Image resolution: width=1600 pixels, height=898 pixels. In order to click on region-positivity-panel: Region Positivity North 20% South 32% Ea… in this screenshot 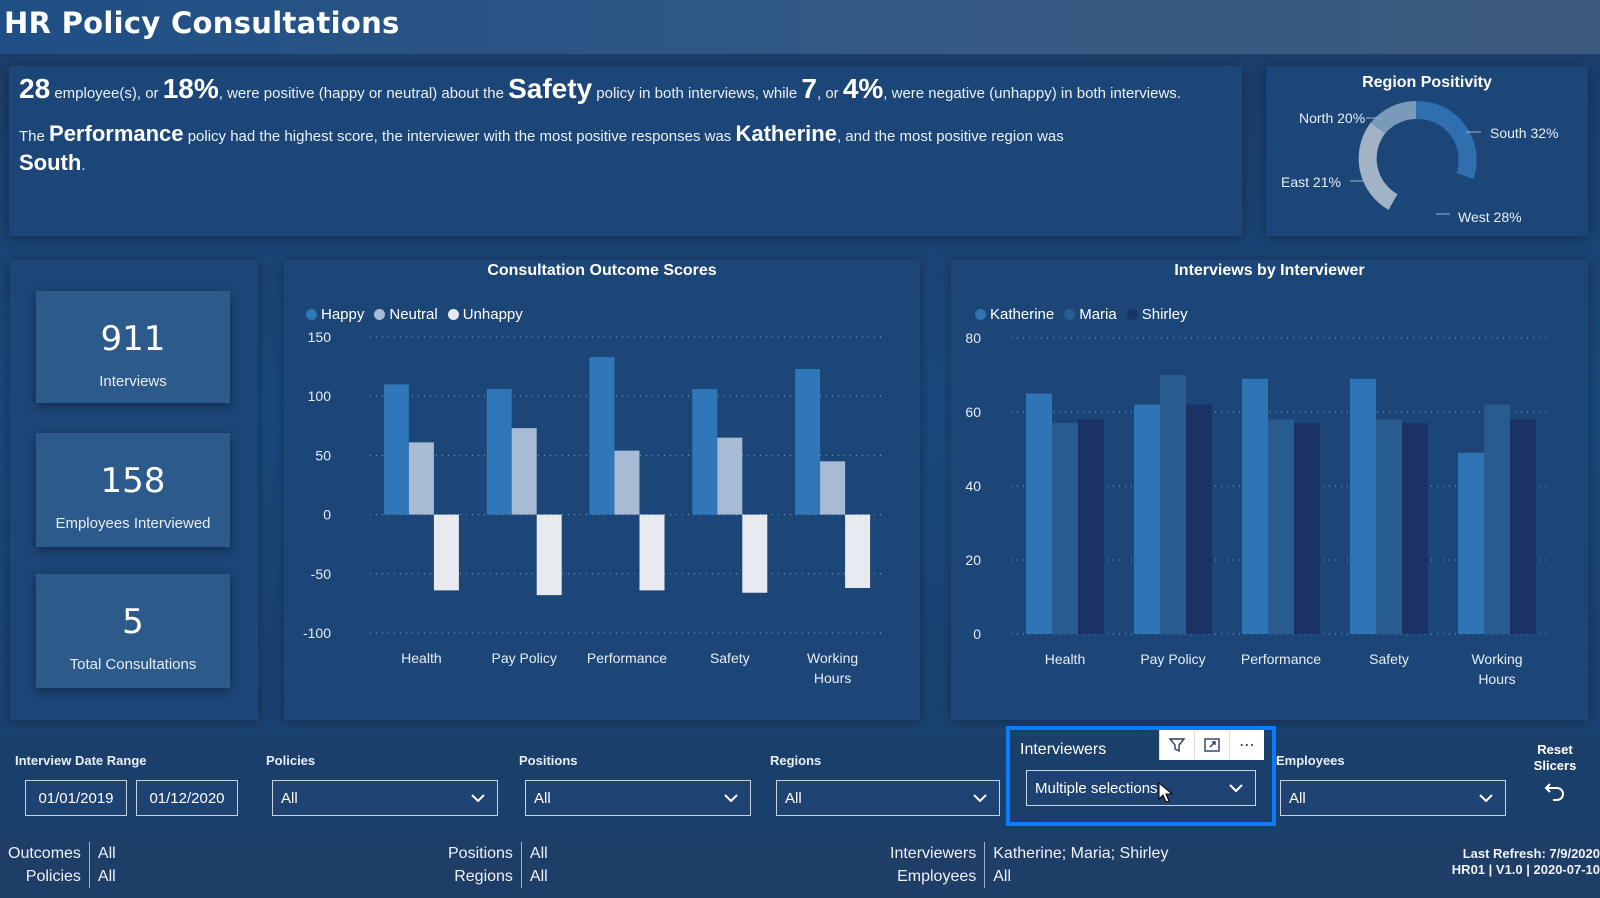, I will do `click(1427, 151)`.